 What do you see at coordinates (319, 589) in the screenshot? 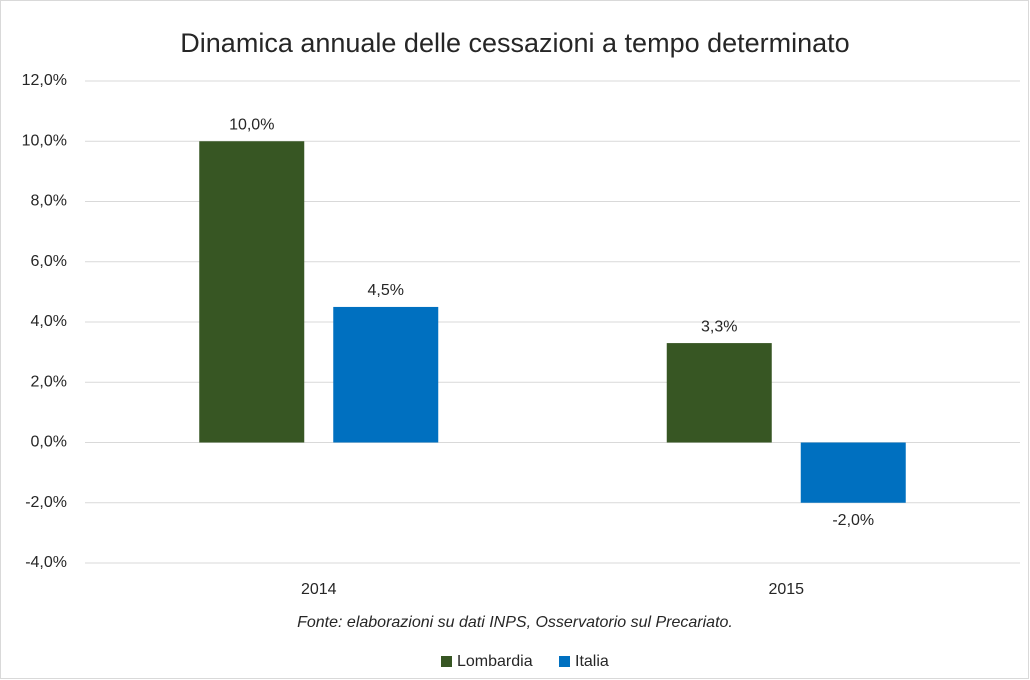
I see `x-tick-label: 2014` at bounding box center [319, 589].